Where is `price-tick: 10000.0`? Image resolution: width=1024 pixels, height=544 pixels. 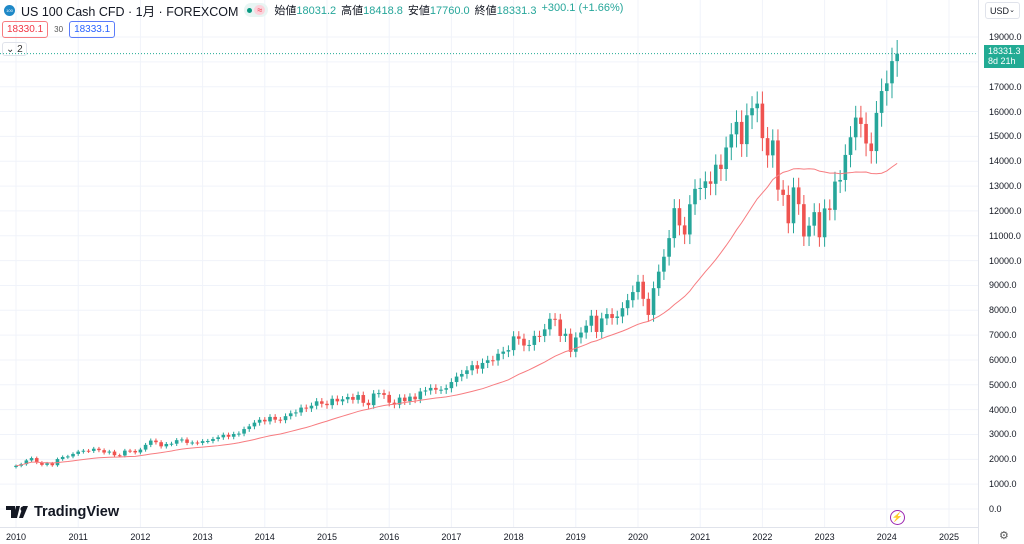 price-tick: 10000.0 is located at coordinates (1005, 260).